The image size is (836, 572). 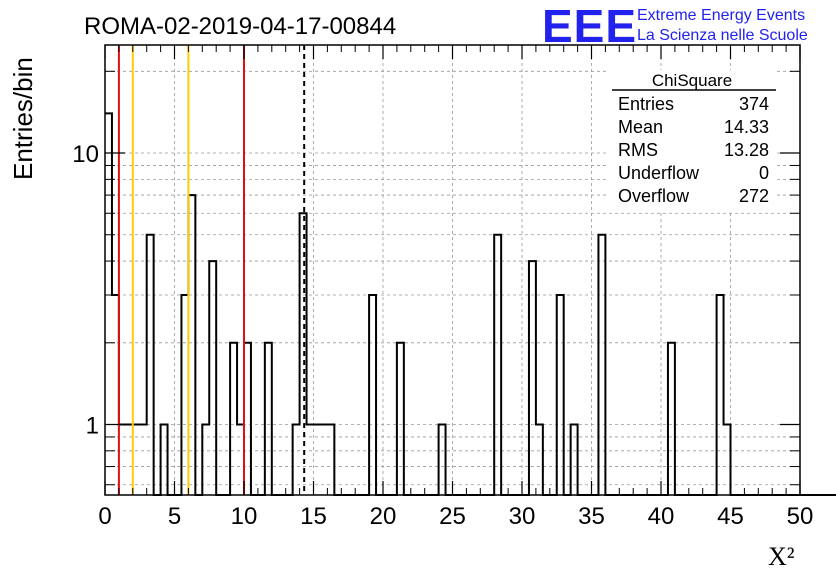 I want to click on x-tick-label: 15, so click(x=313, y=516).